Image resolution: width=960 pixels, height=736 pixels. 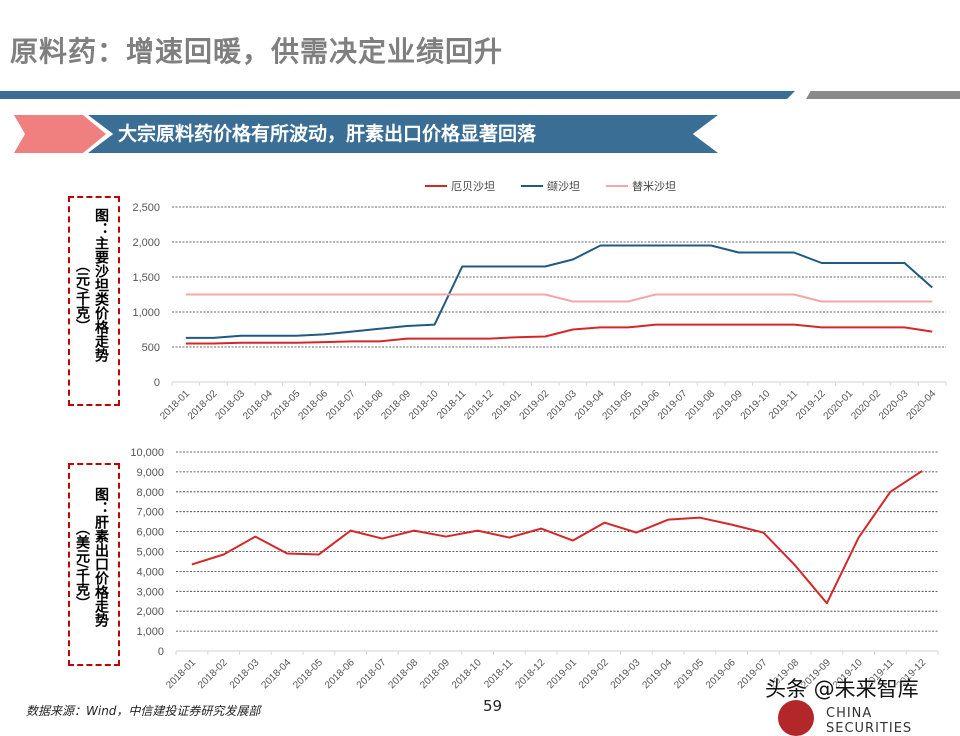 What do you see at coordinates (689, 674) in the screenshot?
I see `svg-text: 2019-05` at bounding box center [689, 674].